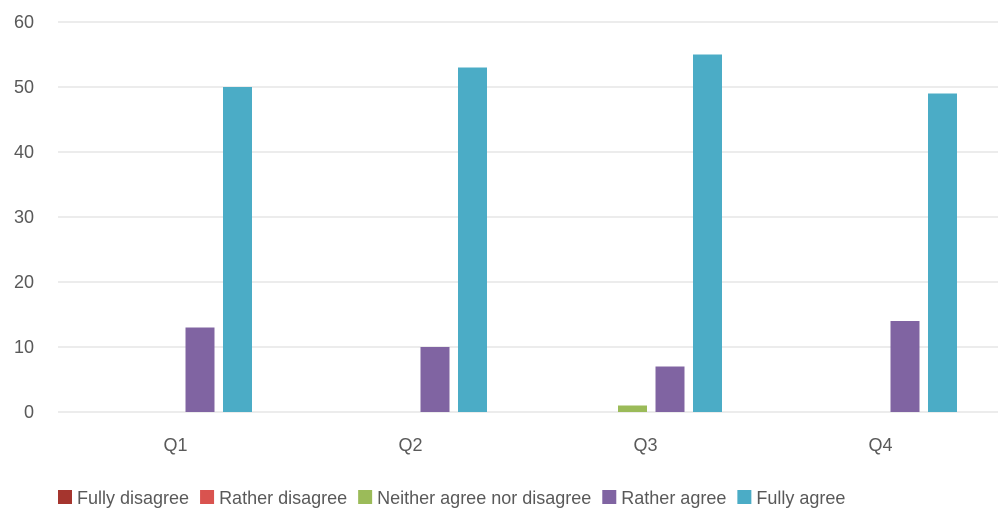 The height and width of the screenshot is (528, 1006). What do you see at coordinates (24, 282) in the screenshot?
I see `y-tick-label: 20` at bounding box center [24, 282].